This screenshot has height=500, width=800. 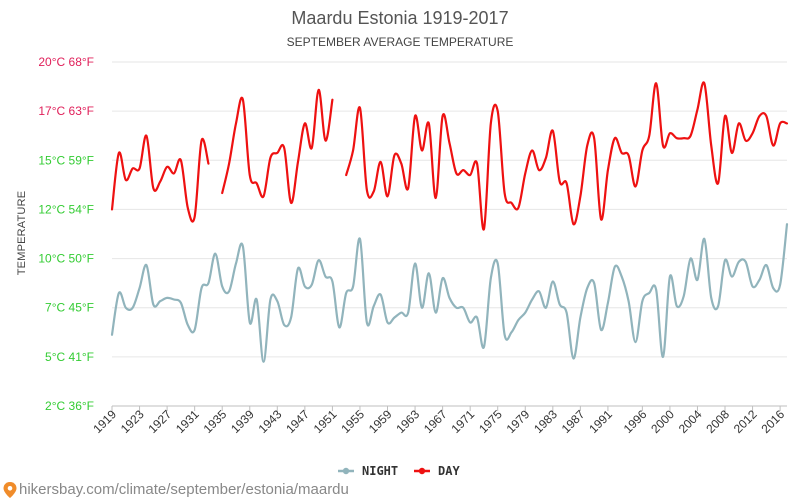 I want to click on x-tick-label: 2004, so click(x=690, y=421).